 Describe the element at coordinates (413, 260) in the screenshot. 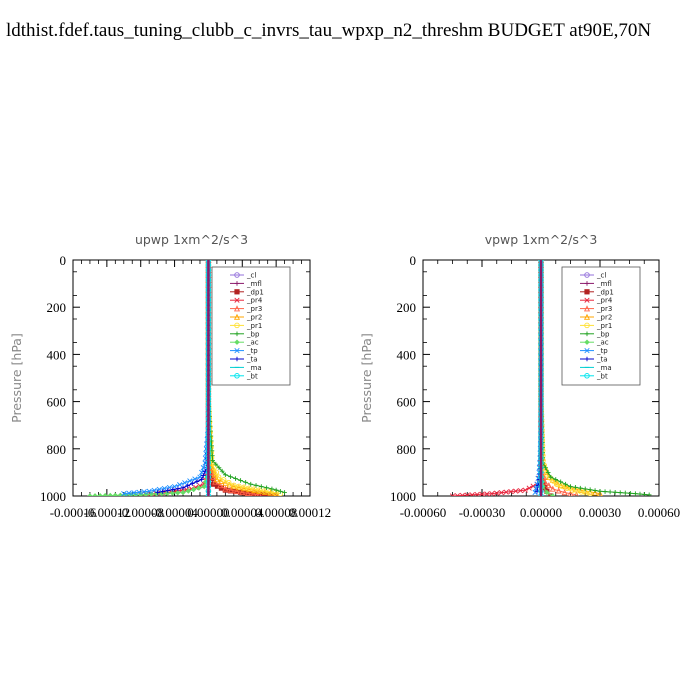

I see `y-tick-label: 0` at that location.